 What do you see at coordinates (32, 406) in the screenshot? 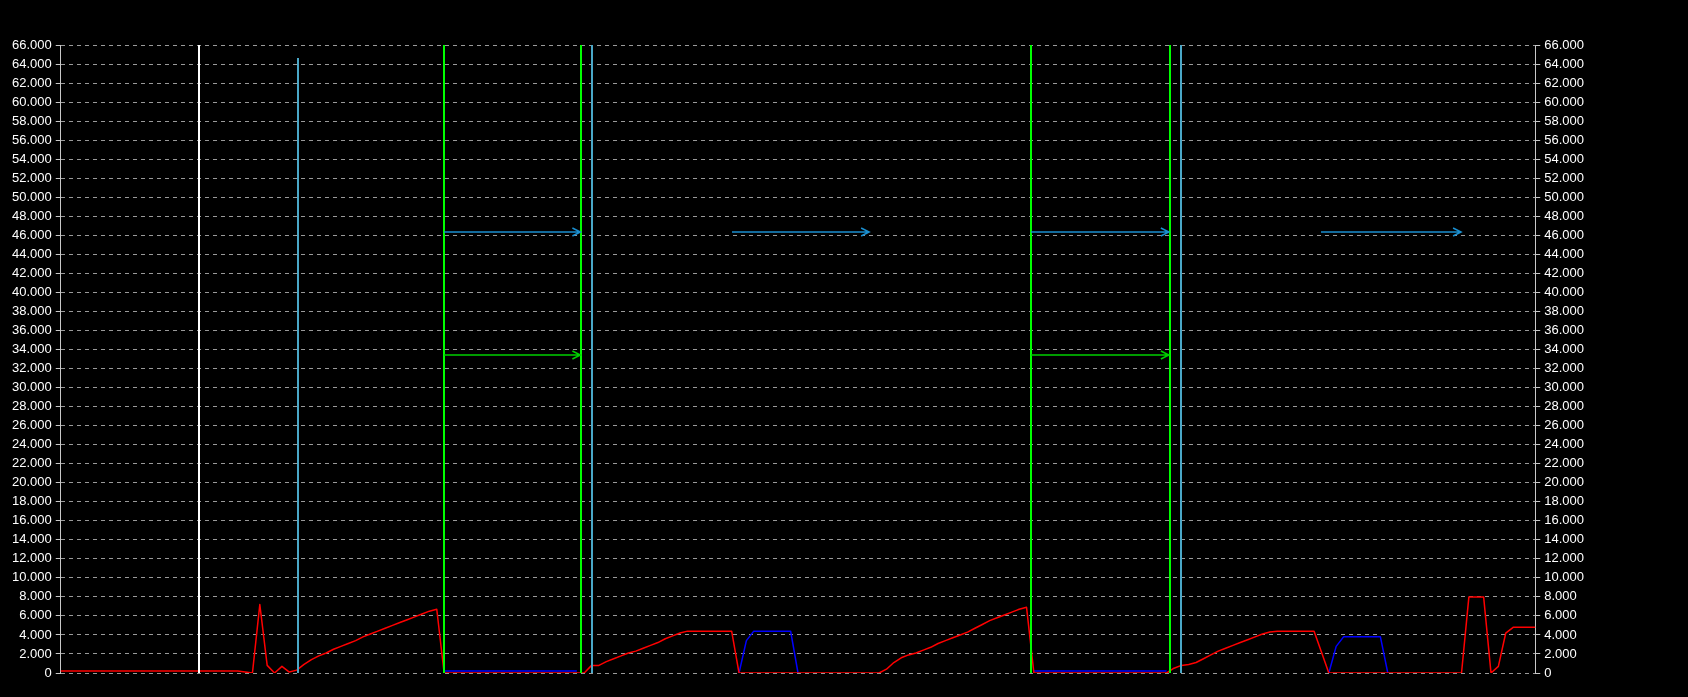
I see `y-tick-label: 28.000` at bounding box center [32, 406].